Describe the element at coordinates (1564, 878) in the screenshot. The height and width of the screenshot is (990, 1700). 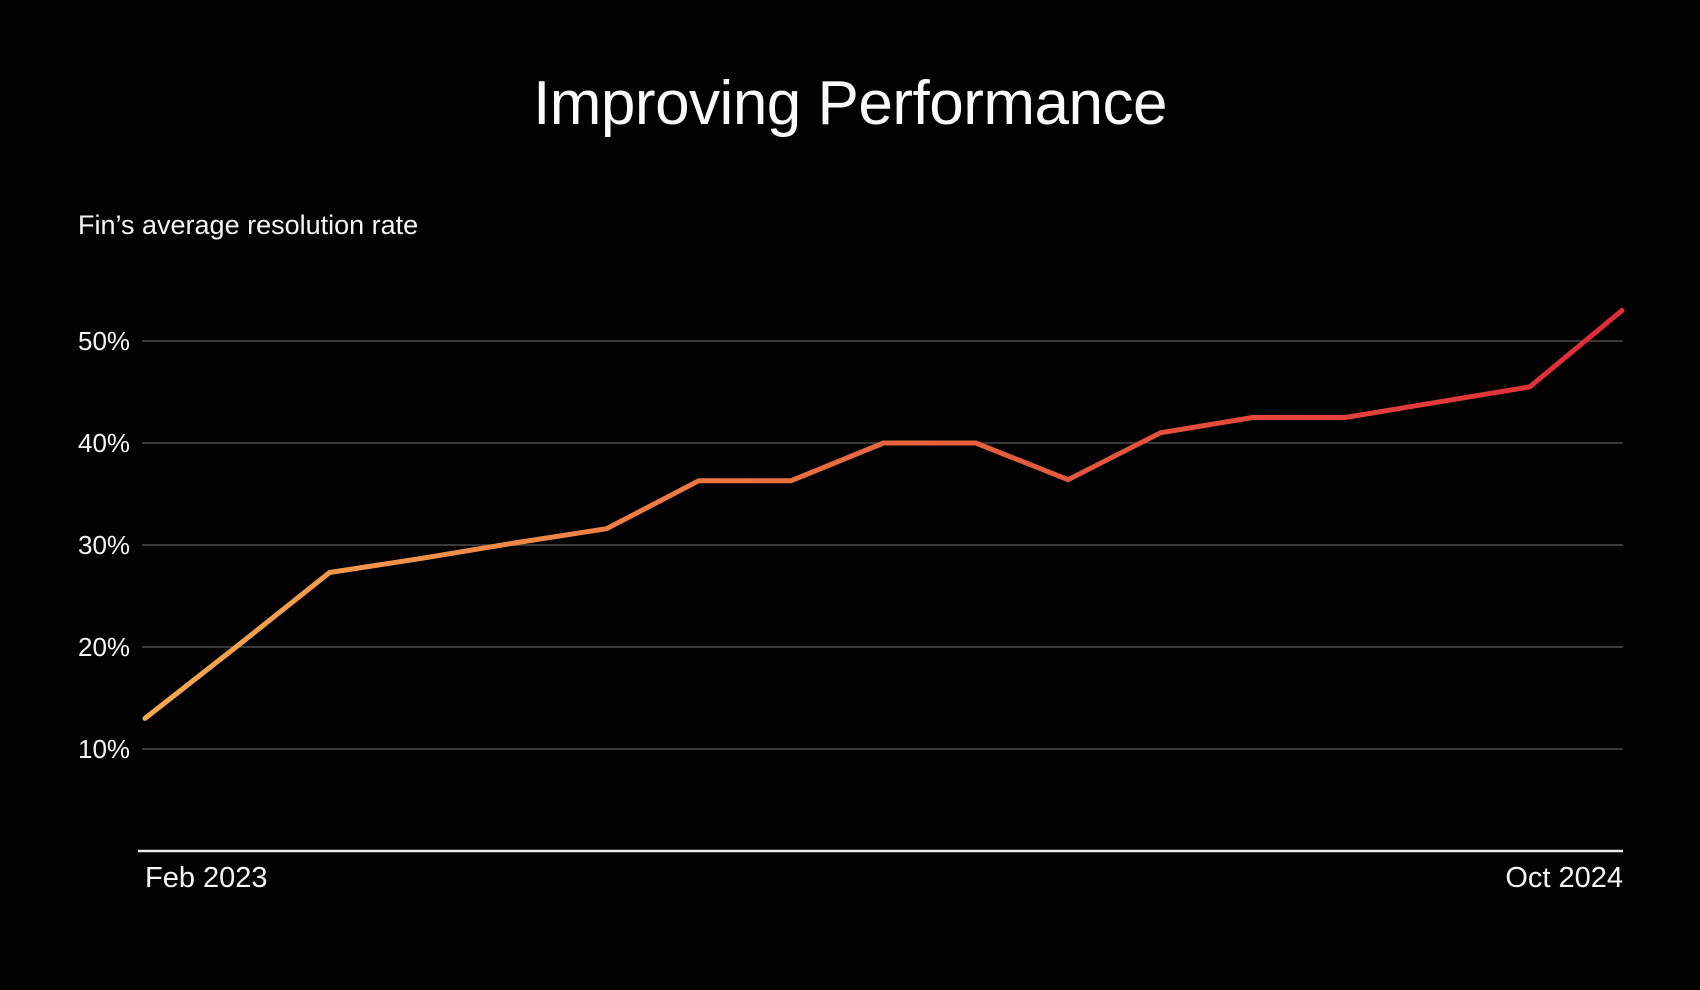
I see `x-axis-end-label: Oct 2024` at that location.